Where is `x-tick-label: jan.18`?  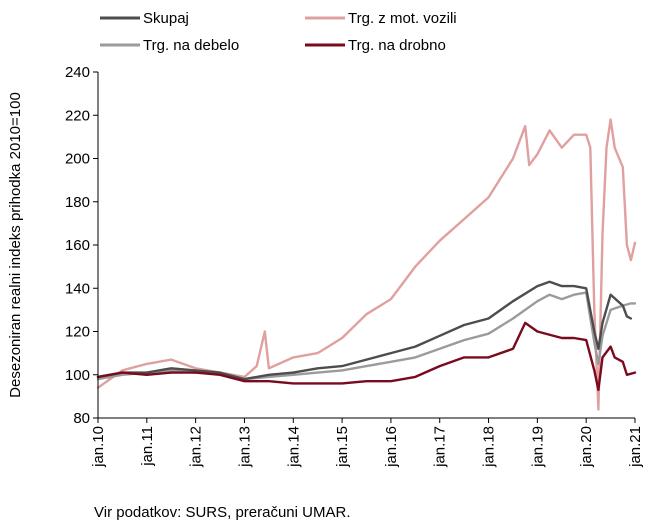 x-tick-label: jan.18 is located at coordinates (489, 447).